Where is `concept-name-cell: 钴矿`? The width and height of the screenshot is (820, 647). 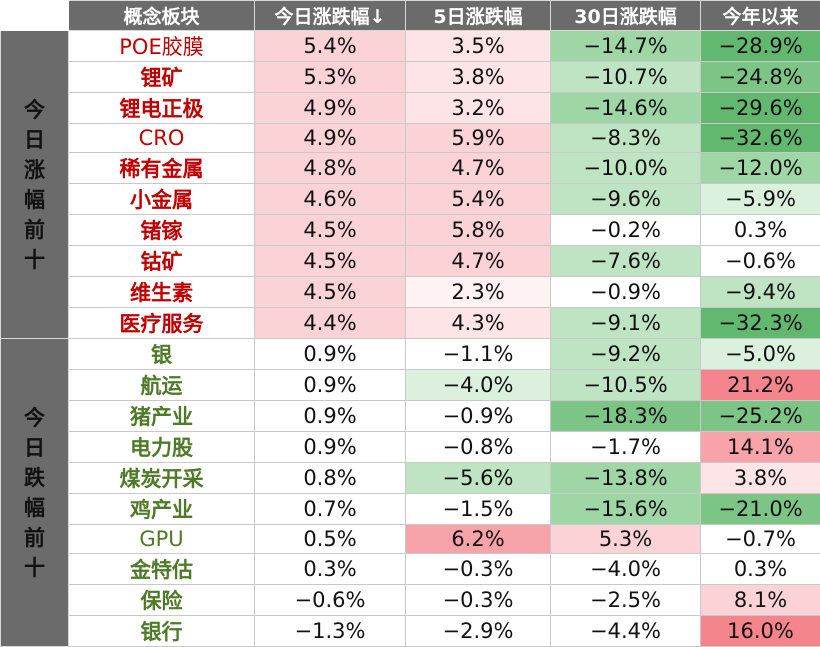 concept-name-cell: 钴矿 is located at coordinates (162, 261).